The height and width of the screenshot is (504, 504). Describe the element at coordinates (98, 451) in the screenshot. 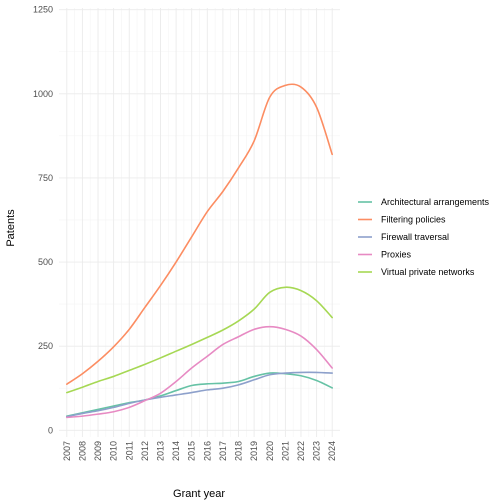

I see `x-tick-label: 2009` at that location.